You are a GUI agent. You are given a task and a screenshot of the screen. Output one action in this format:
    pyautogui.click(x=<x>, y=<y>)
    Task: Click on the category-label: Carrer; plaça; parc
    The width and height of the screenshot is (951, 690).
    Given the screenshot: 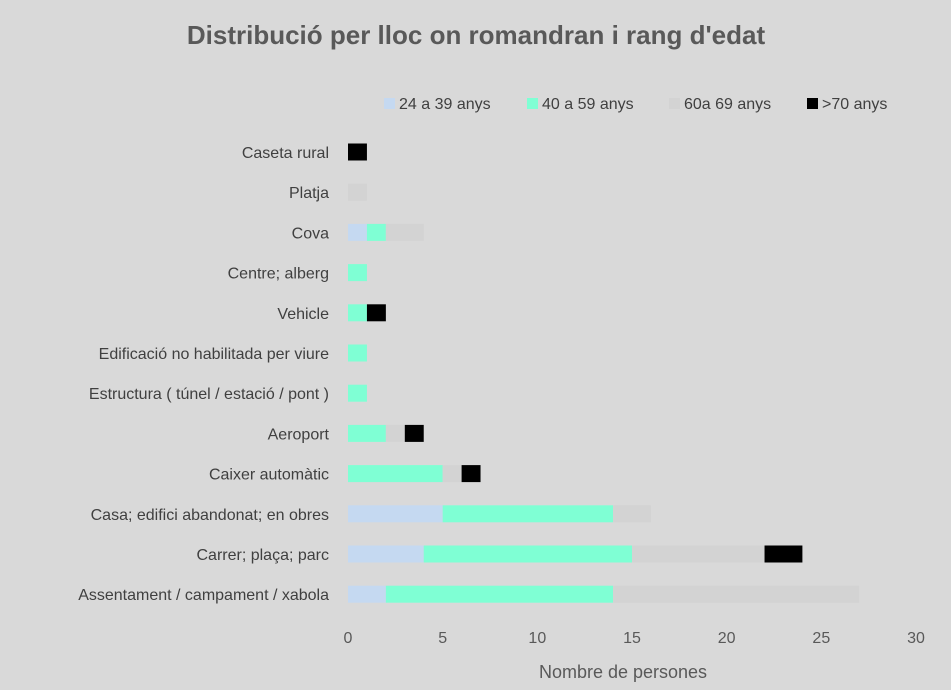 What is the action you would take?
    pyautogui.click(x=263, y=555)
    